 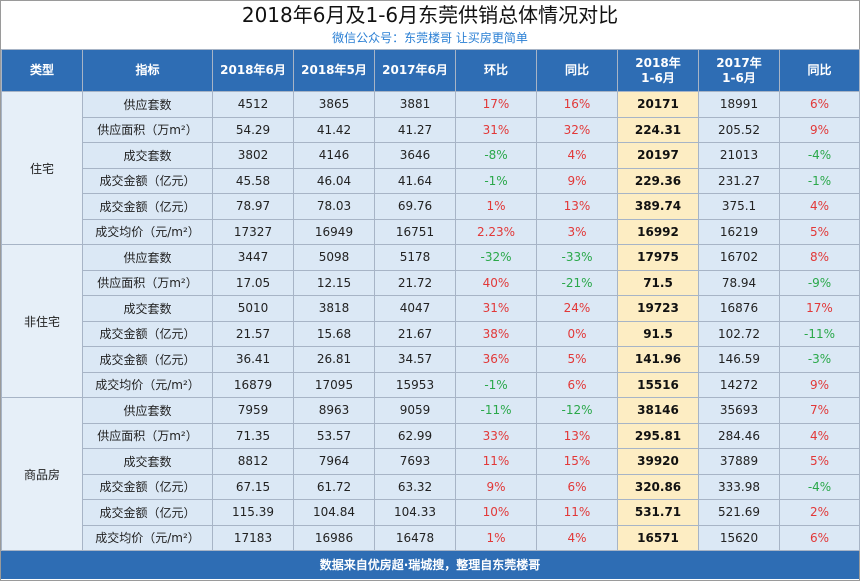 I want to click on h1-2017-cell: 284.46, so click(x=739, y=435).